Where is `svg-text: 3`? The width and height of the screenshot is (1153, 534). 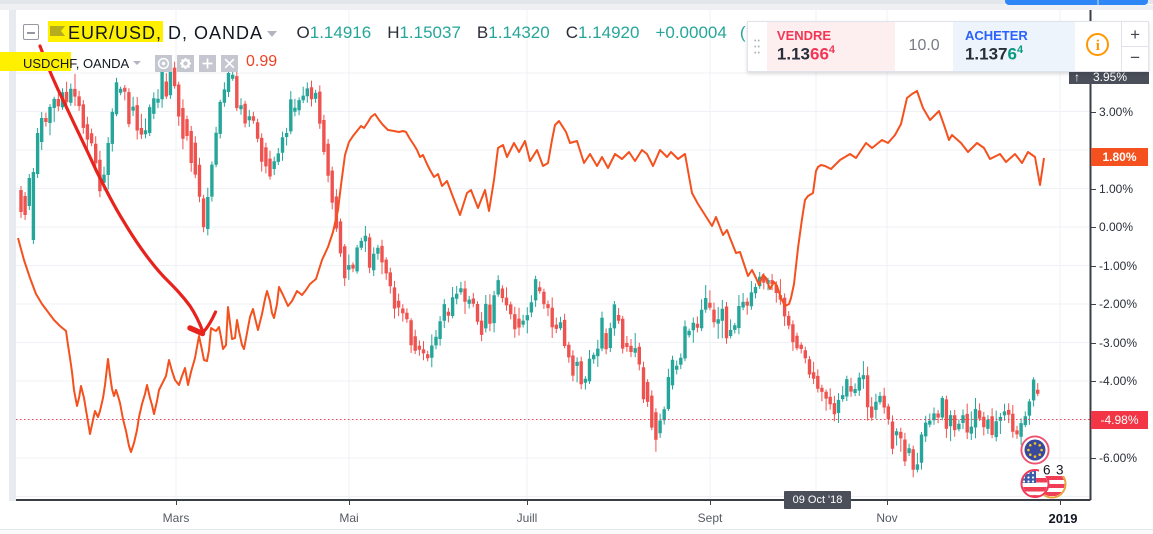
svg-text: 3 is located at coordinates (1060, 470).